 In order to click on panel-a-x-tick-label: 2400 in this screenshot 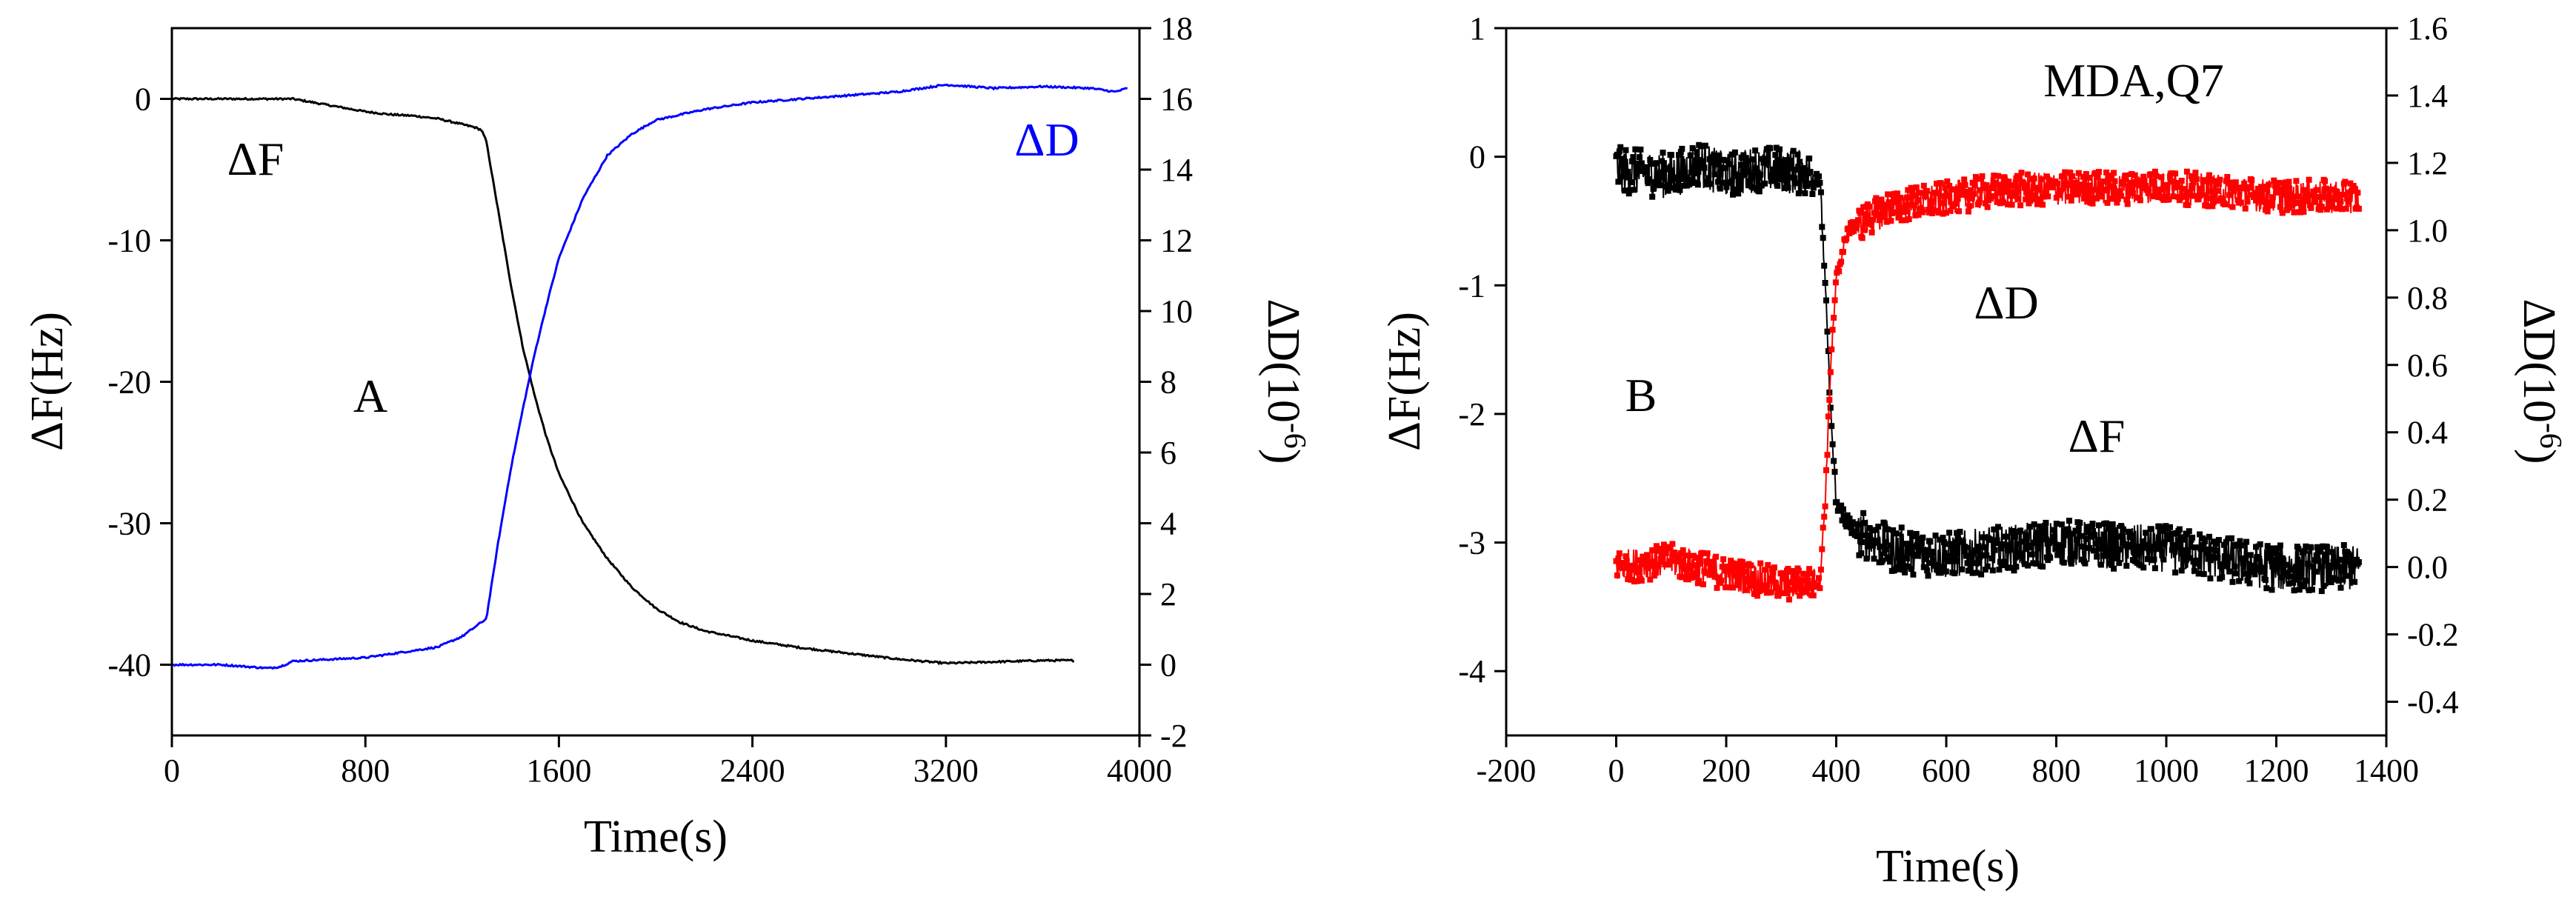, I will do `click(752, 770)`.